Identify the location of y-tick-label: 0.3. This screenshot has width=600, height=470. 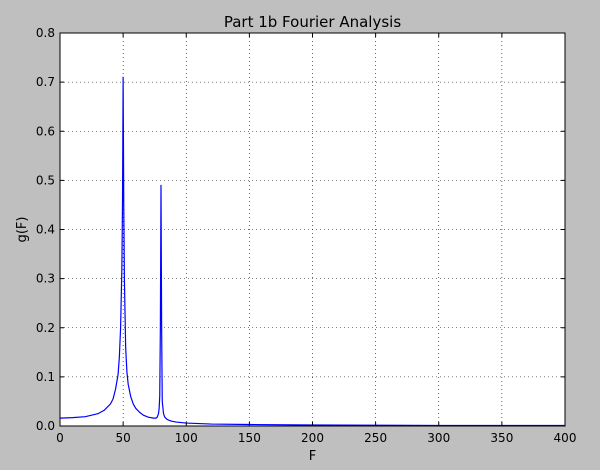
(45, 279).